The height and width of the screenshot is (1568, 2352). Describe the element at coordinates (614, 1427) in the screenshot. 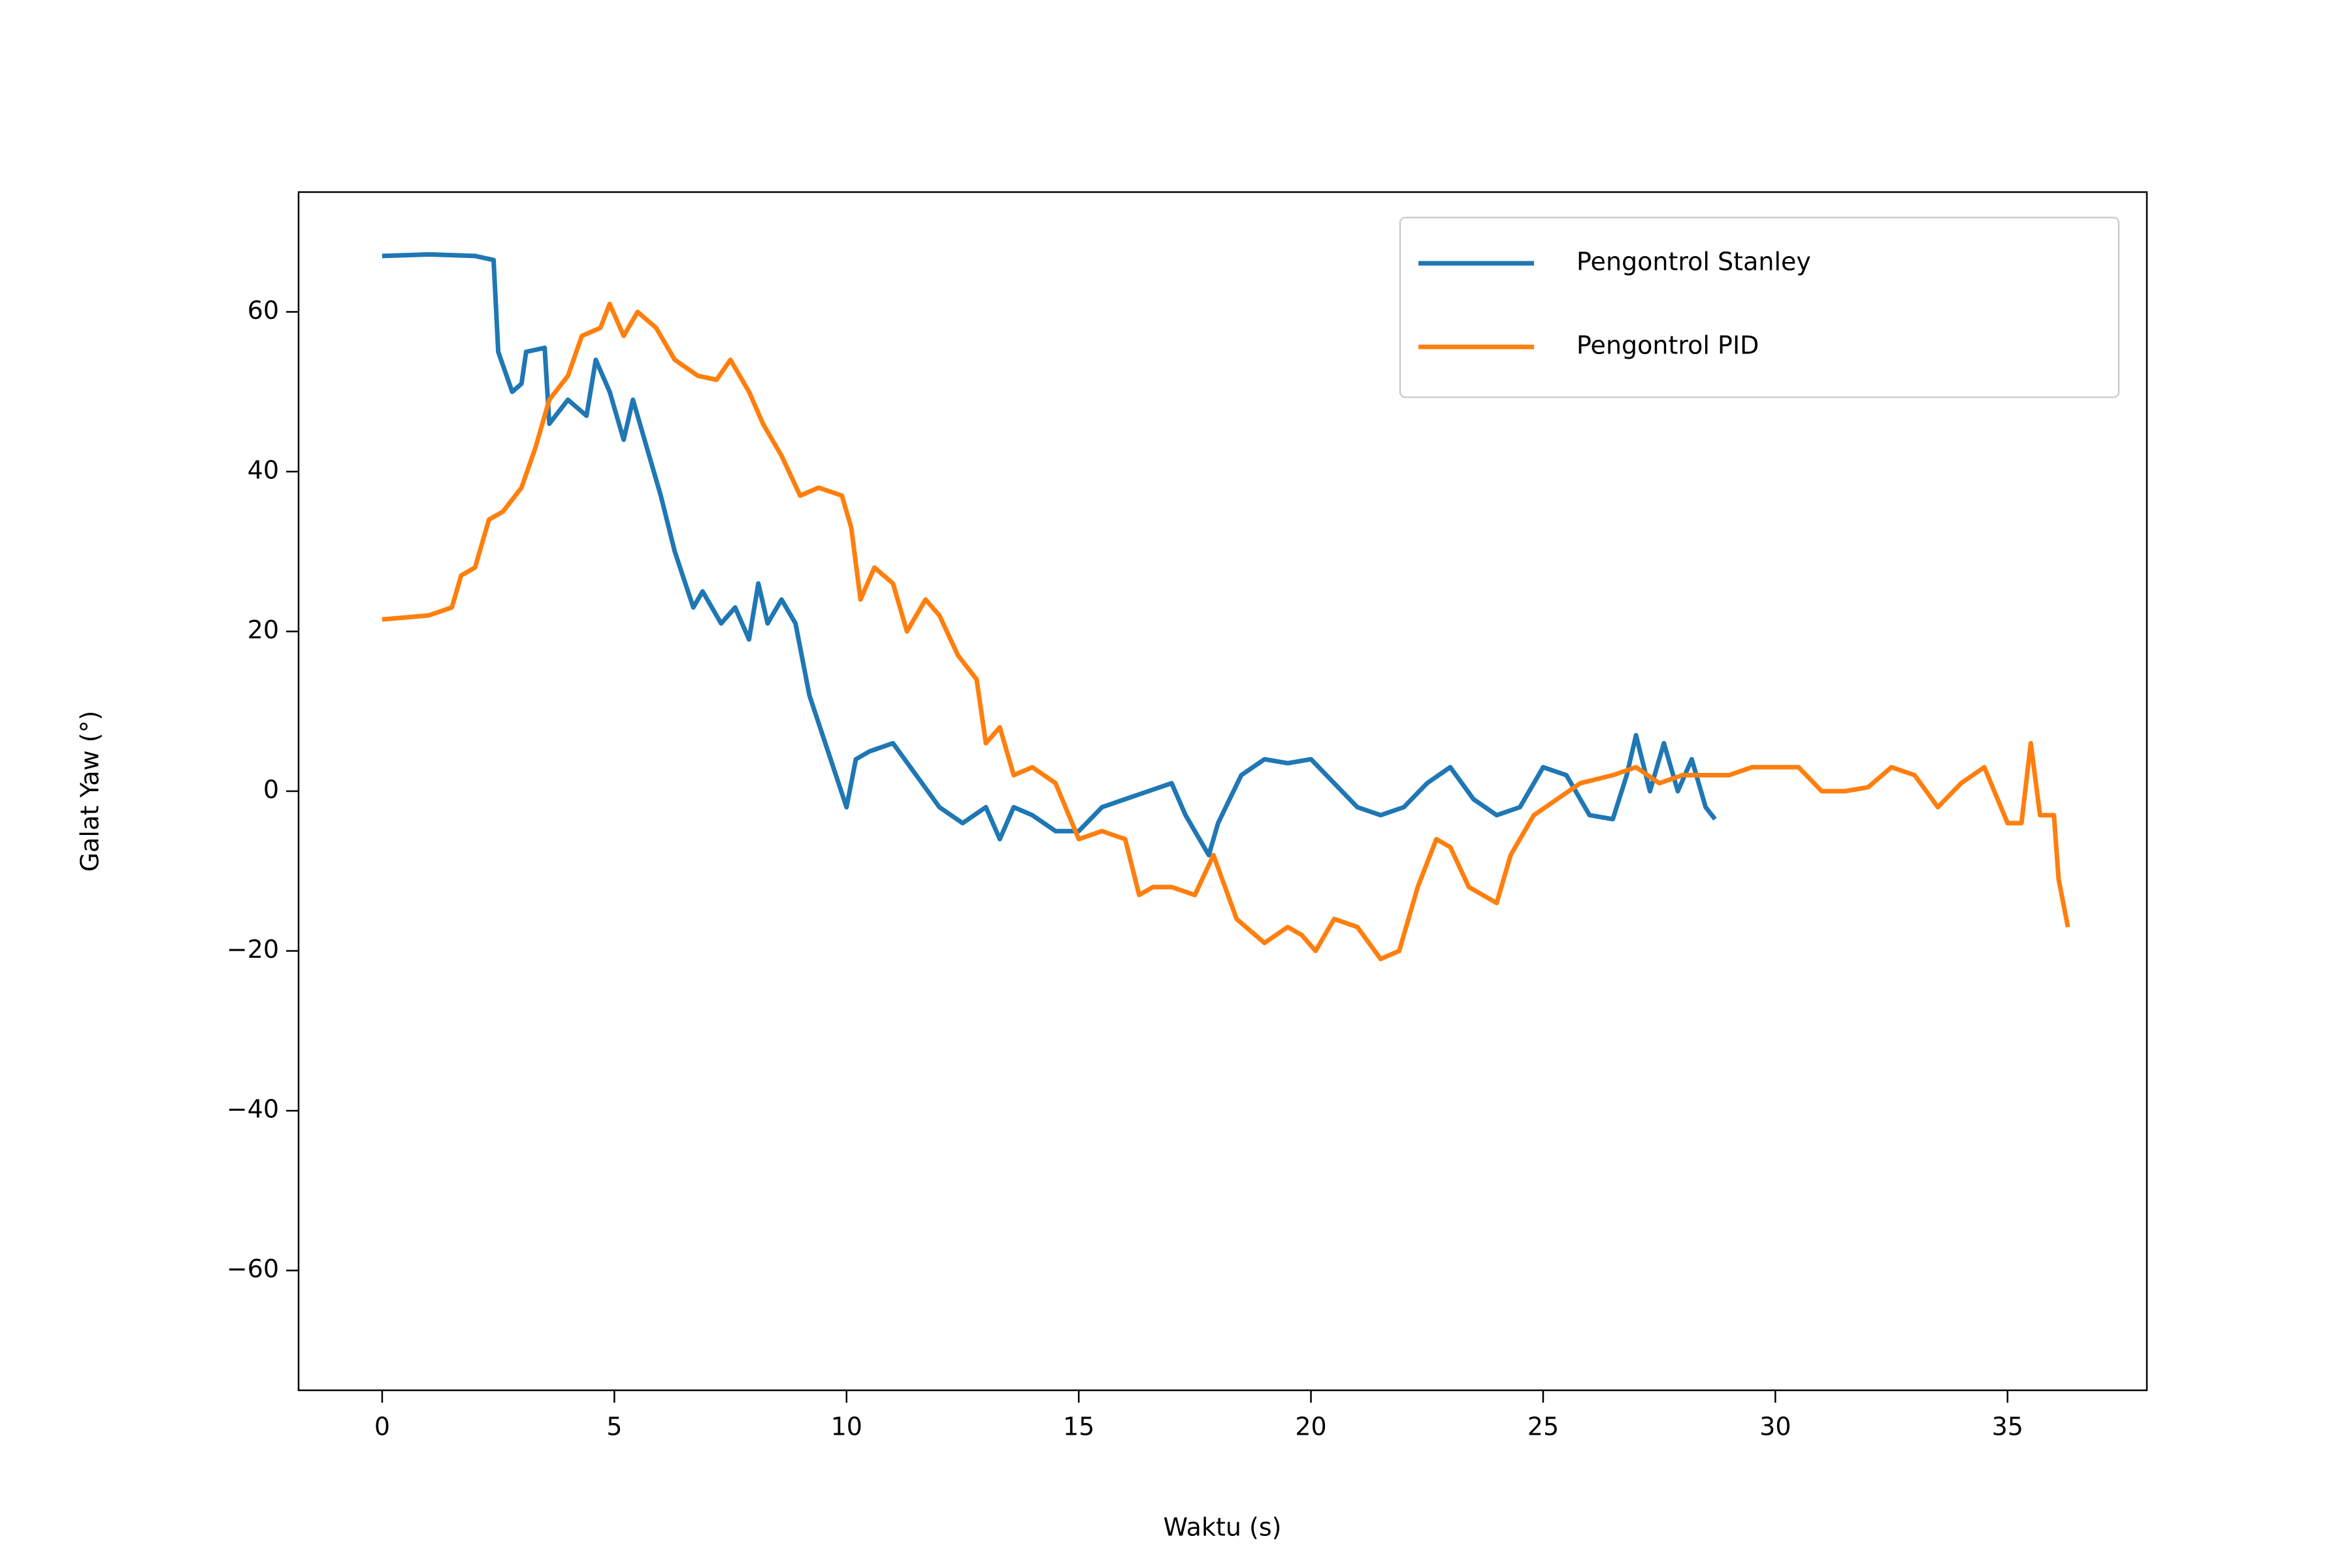

I see `x-tick-label: 5` at that location.